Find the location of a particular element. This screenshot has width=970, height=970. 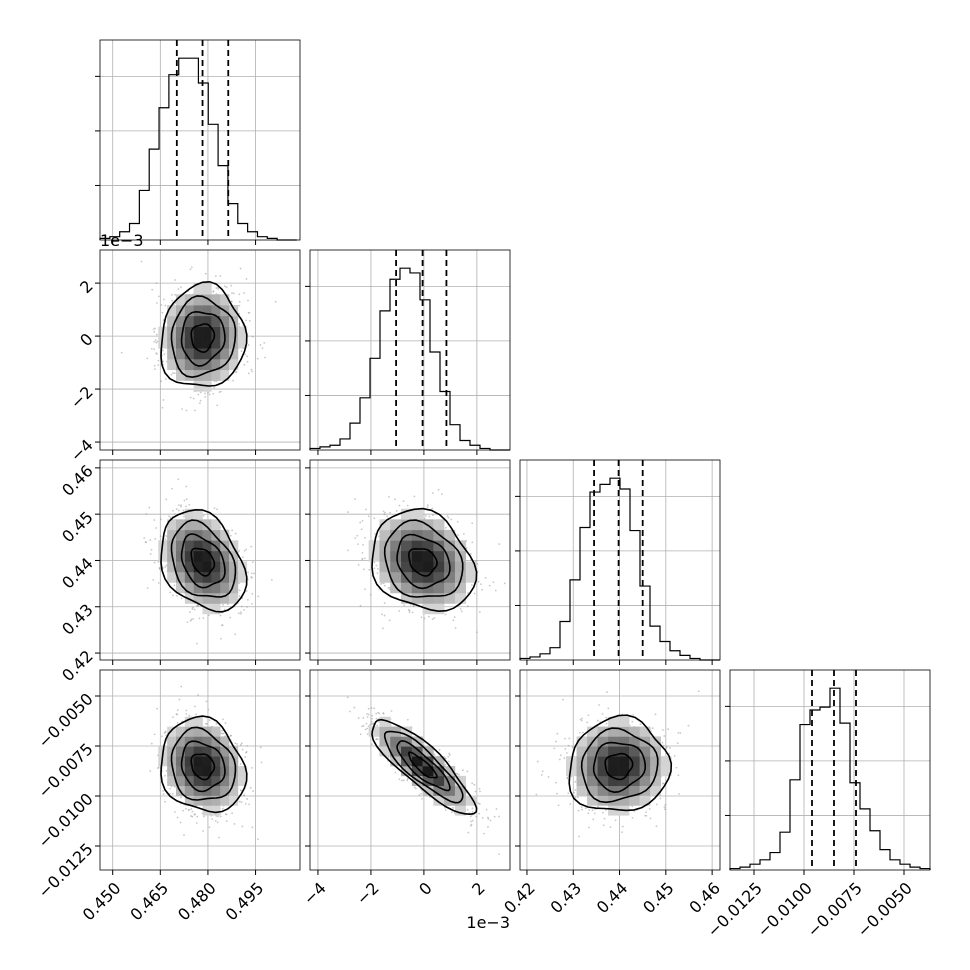

pair-panel-inner is located at coordinates (426, 561).